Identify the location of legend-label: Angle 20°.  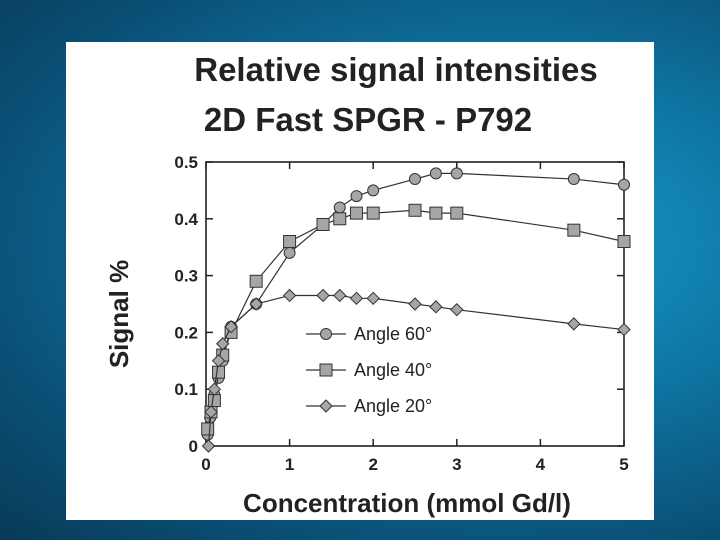
(393, 406).